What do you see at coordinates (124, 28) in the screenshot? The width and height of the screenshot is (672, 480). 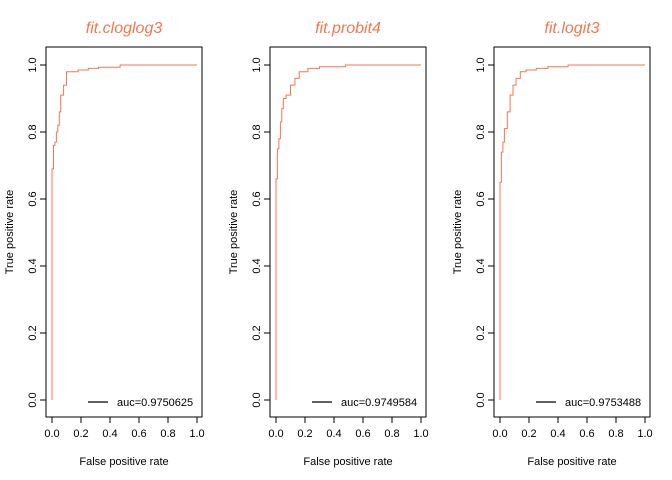 I see `chart-title: fit.cloglog3` at bounding box center [124, 28].